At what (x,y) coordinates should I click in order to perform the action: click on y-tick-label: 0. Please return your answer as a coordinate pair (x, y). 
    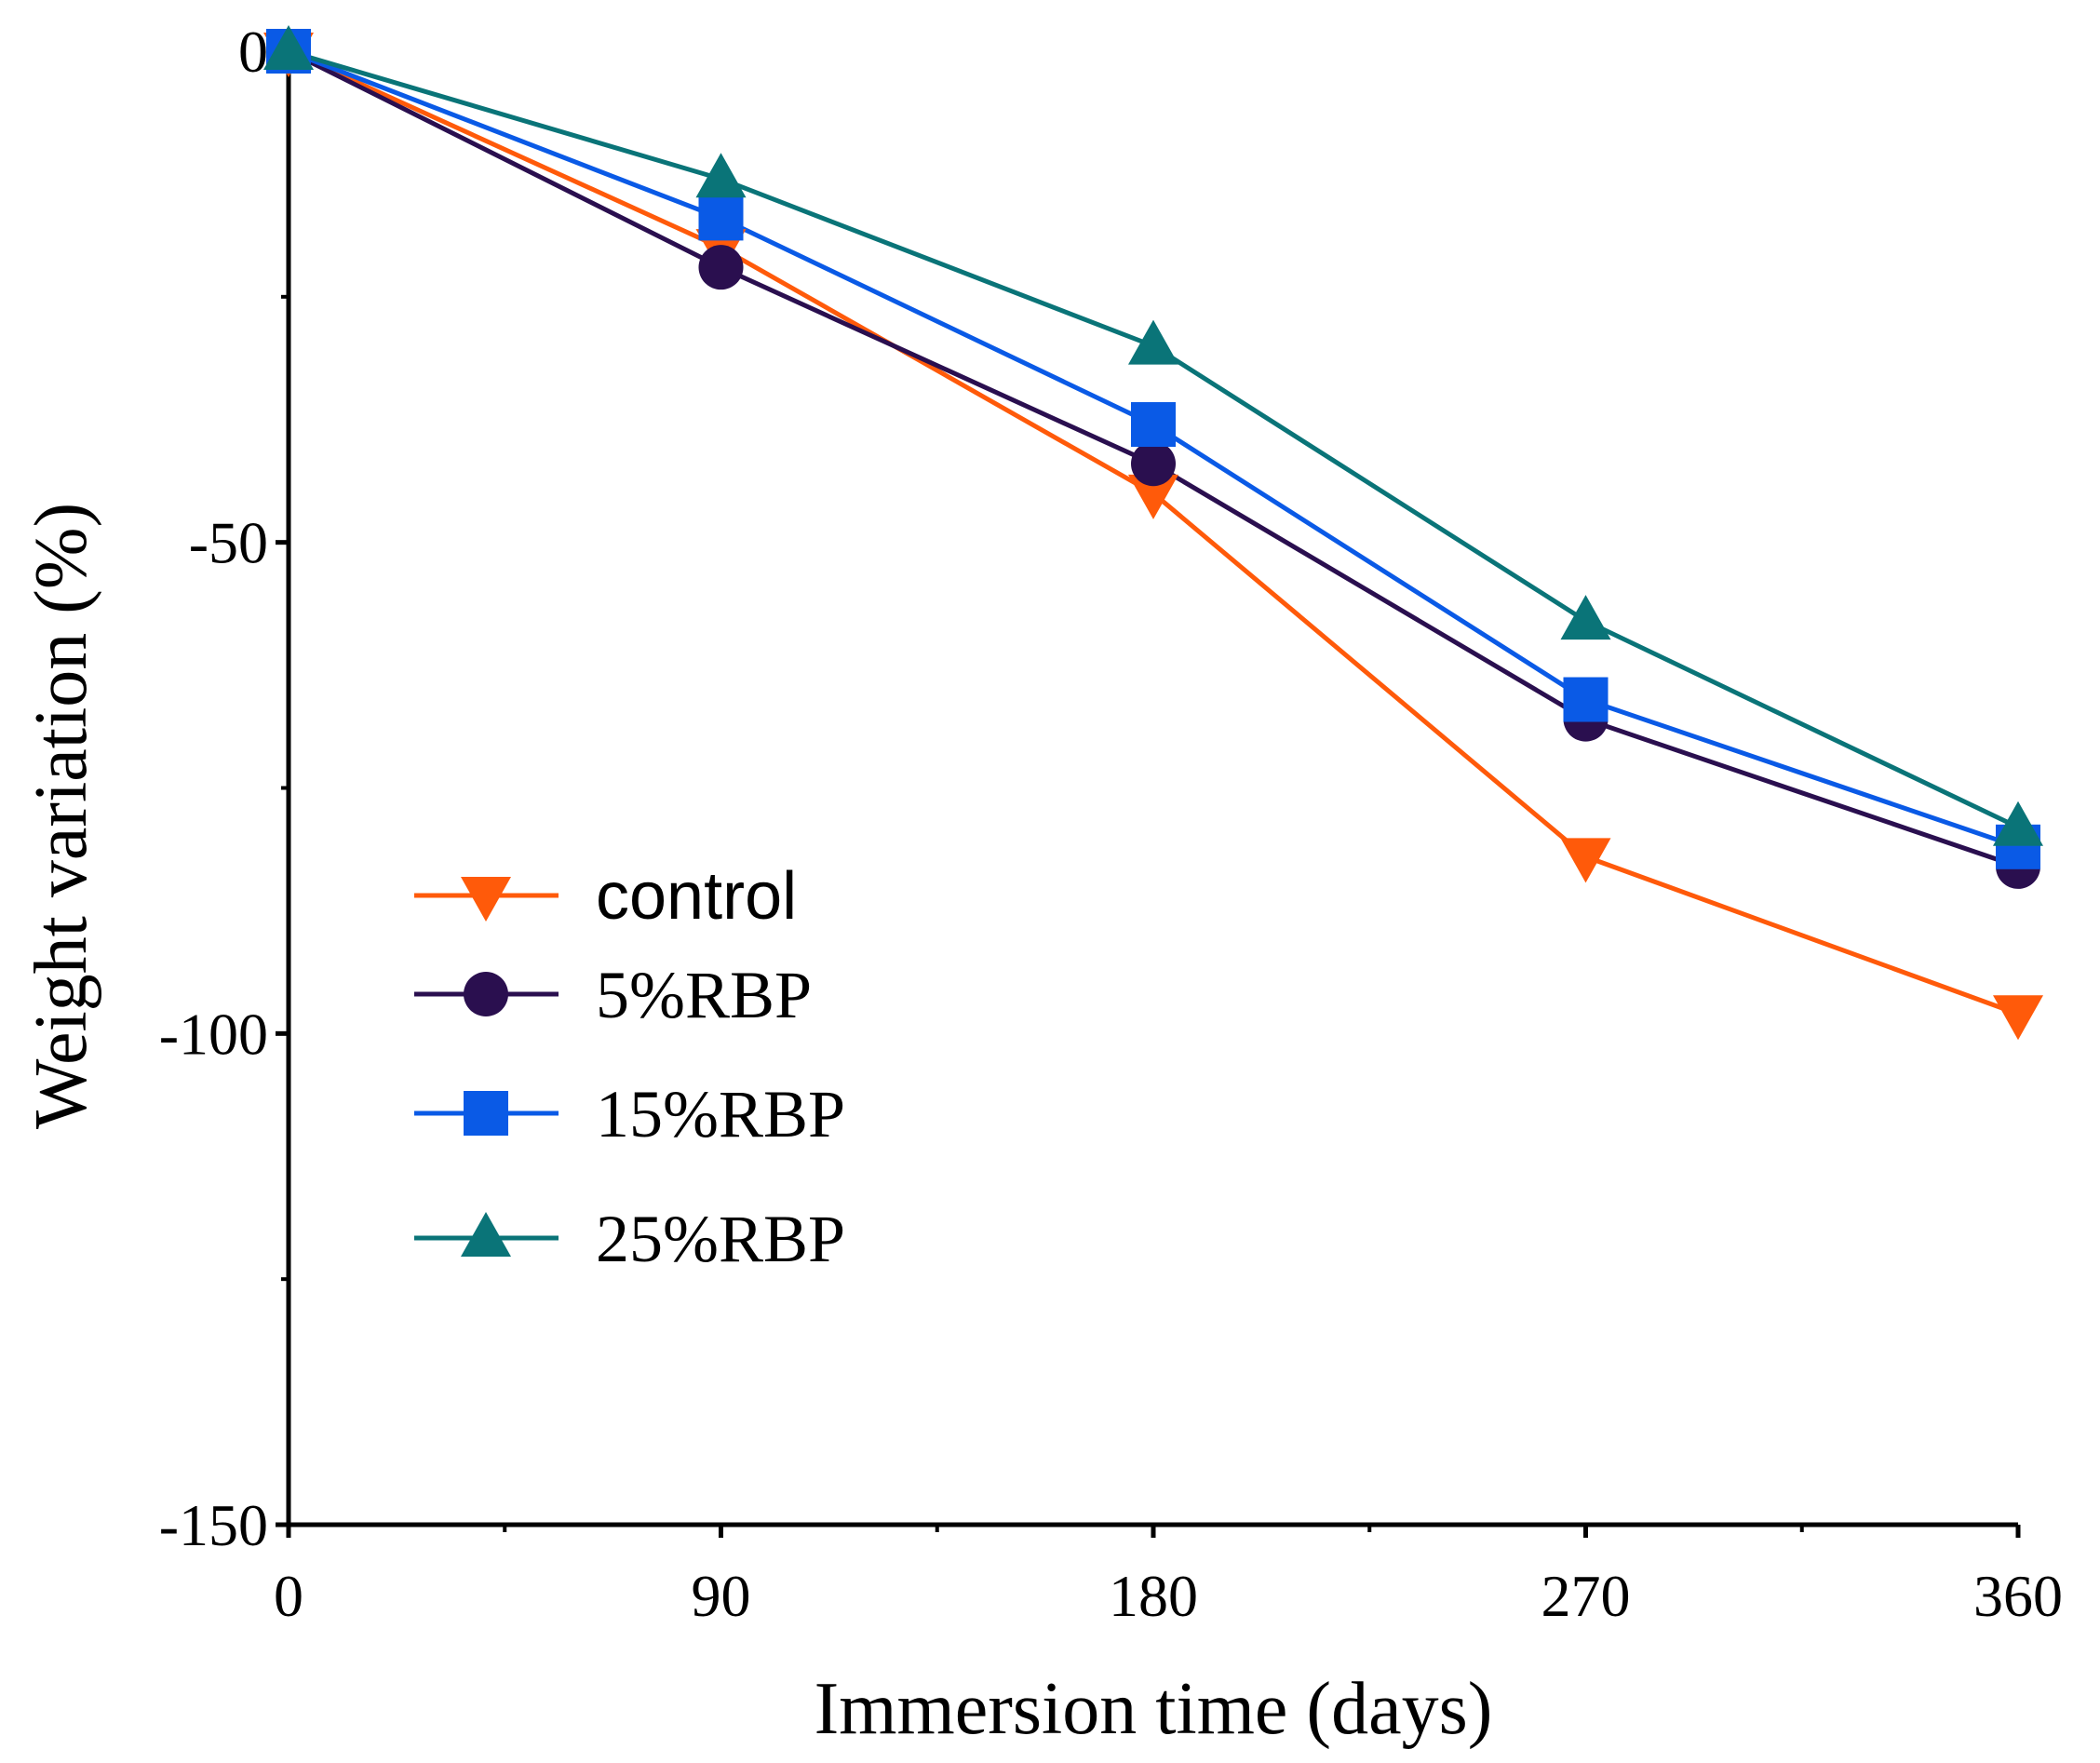
    Looking at the image, I should click on (253, 52).